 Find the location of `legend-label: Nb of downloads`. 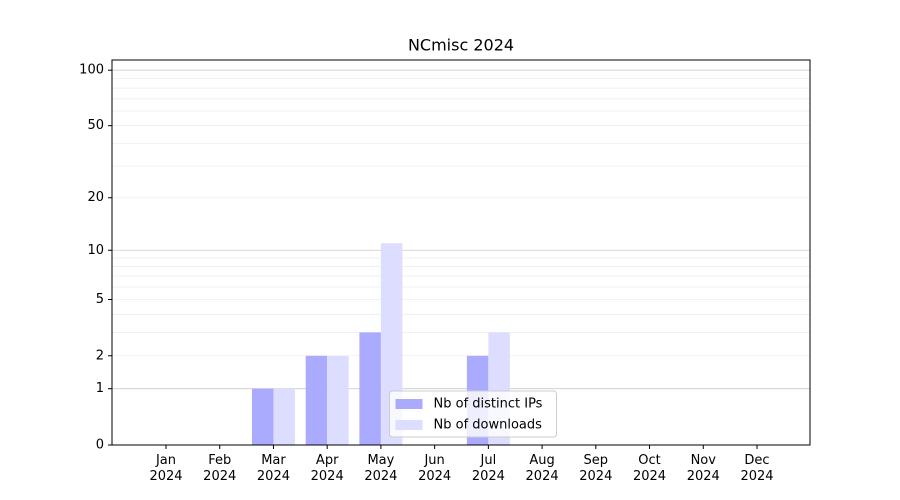

legend-label: Nb of downloads is located at coordinates (488, 425).